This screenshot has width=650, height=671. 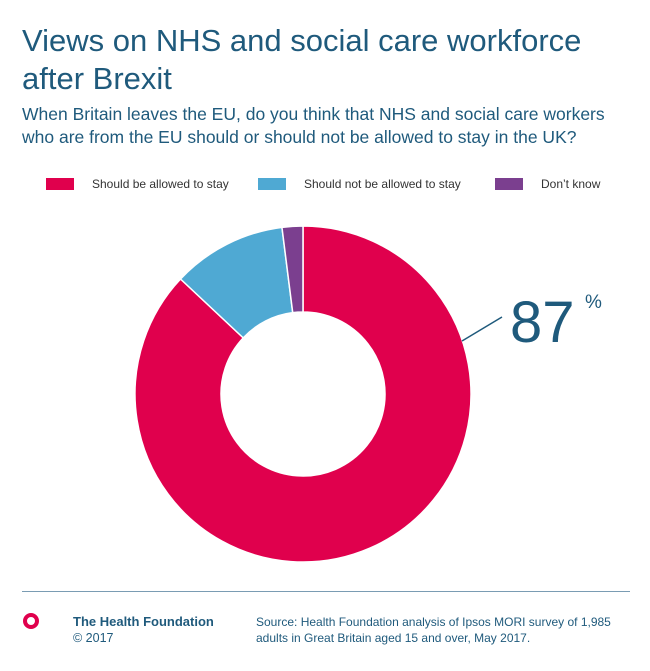 What do you see at coordinates (93, 638) in the screenshot?
I see `footer-copyright: © 2017` at bounding box center [93, 638].